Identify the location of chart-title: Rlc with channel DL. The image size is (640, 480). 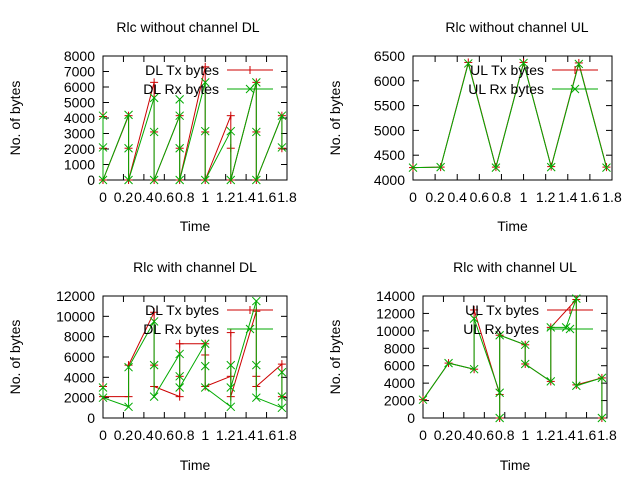
(195, 267).